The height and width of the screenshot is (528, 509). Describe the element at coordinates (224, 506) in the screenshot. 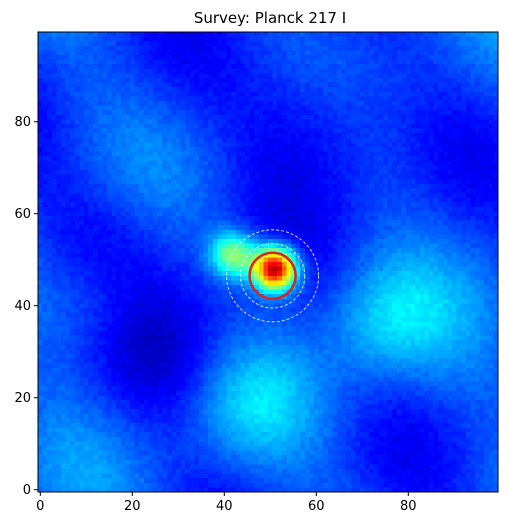

I see `x-tick-label: 40` at that location.